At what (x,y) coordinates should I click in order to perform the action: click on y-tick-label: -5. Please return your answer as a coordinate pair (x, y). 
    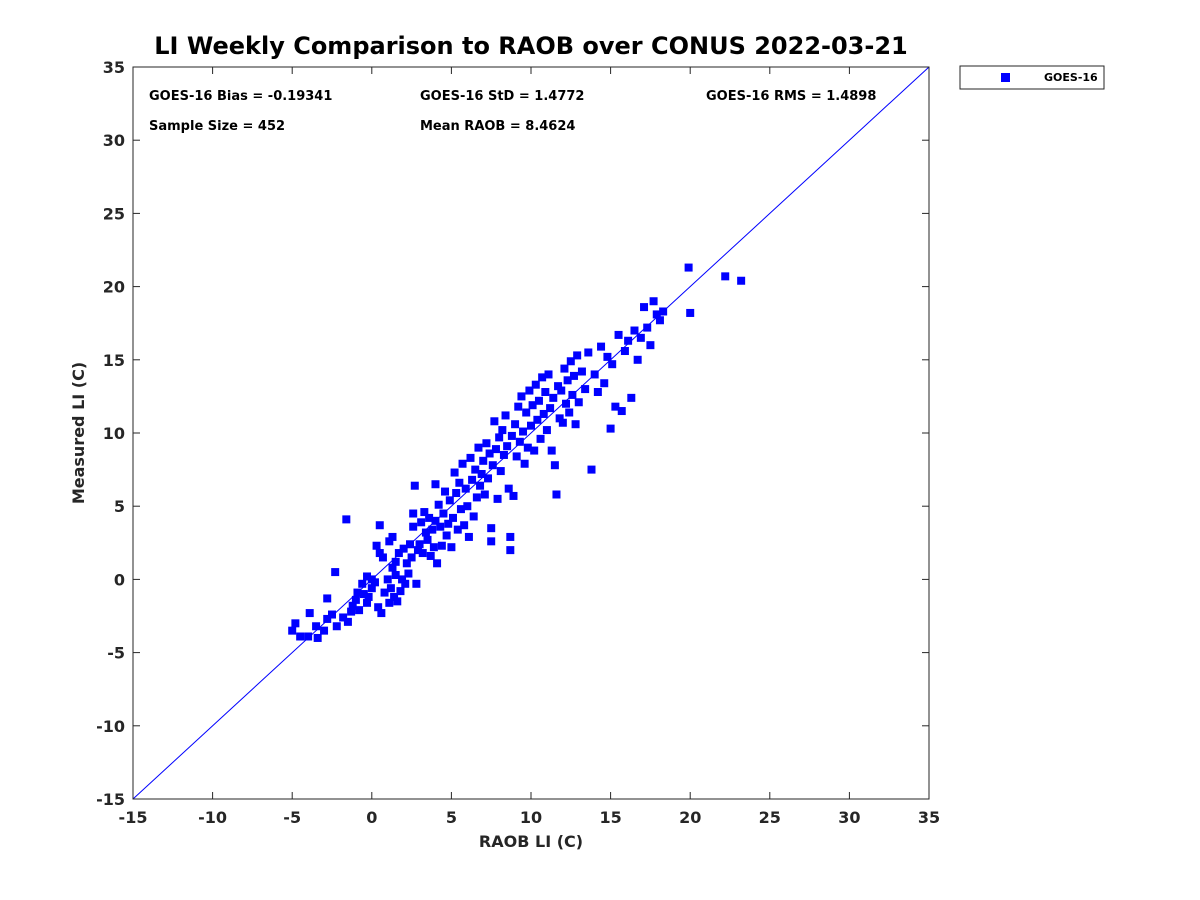
    Looking at the image, I should click on (116, 653).